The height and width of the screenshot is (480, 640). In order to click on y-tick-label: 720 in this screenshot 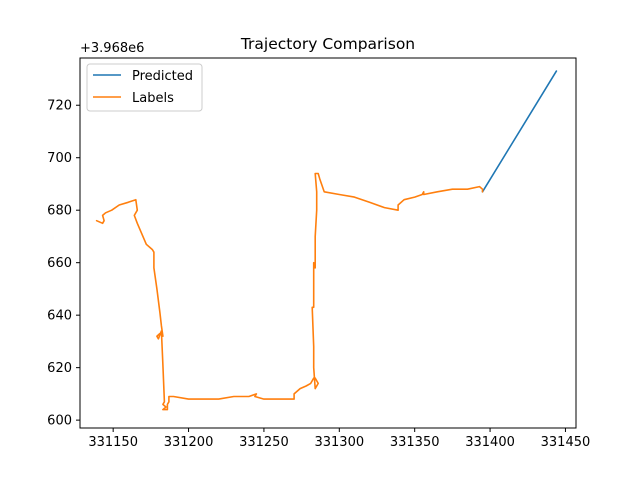, I will do `click(59, 106)`.